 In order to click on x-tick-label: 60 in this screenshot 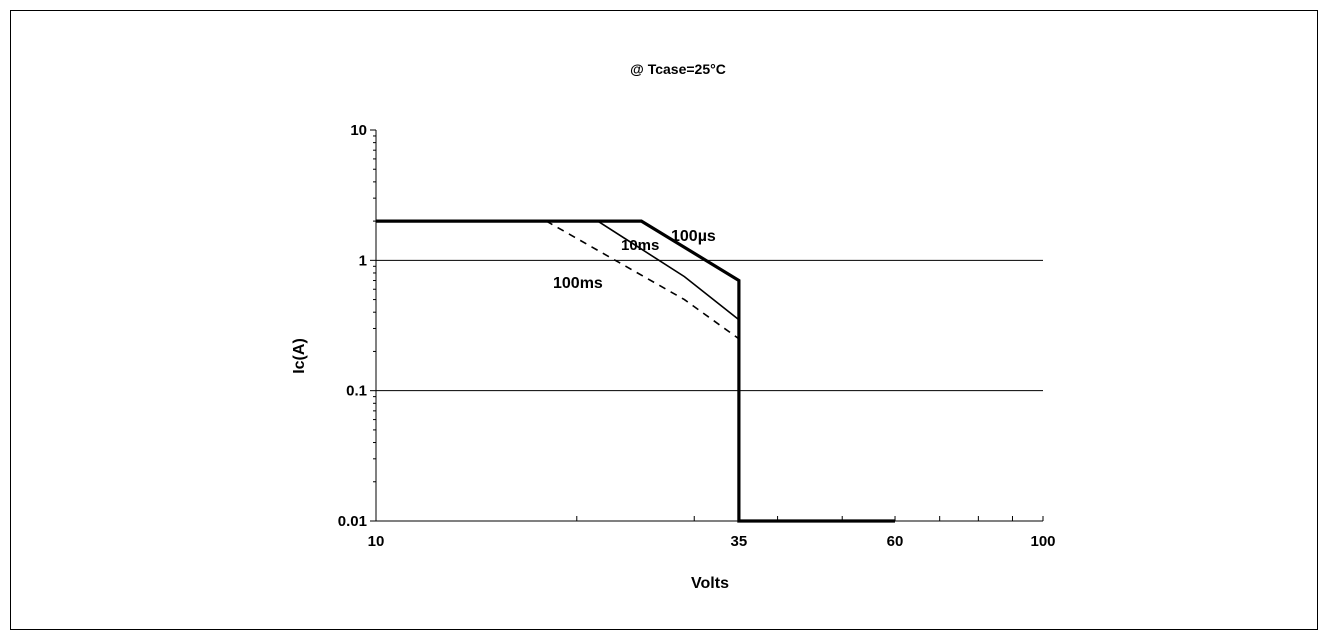, I will do `click(895, 541)`.